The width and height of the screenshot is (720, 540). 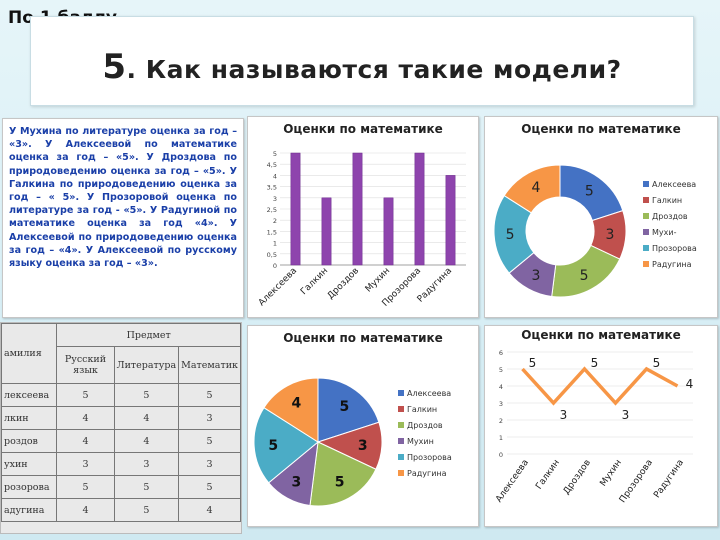 I want to click on y-tick-label: 0, so click(x=501, y=455).